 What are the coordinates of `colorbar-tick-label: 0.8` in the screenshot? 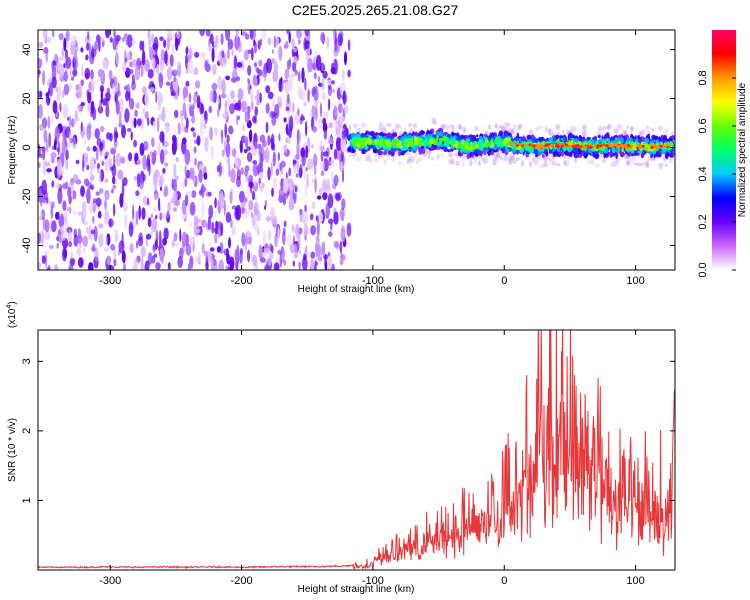 It's located at (703, 77).